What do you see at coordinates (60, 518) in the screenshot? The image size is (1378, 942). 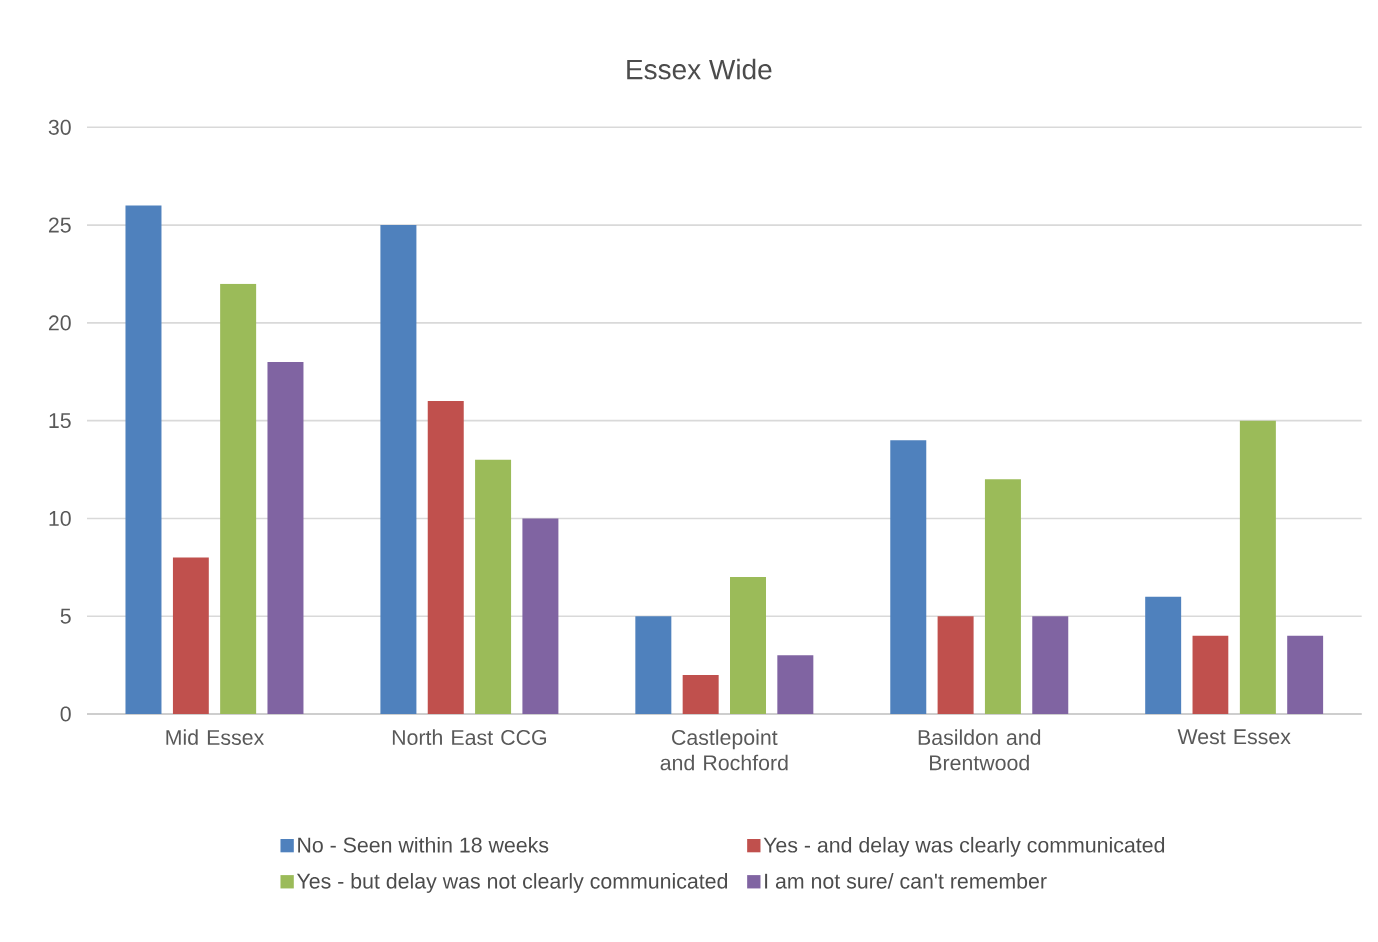 I see `y-tick-label: 10` at bounding box center [60, 518].